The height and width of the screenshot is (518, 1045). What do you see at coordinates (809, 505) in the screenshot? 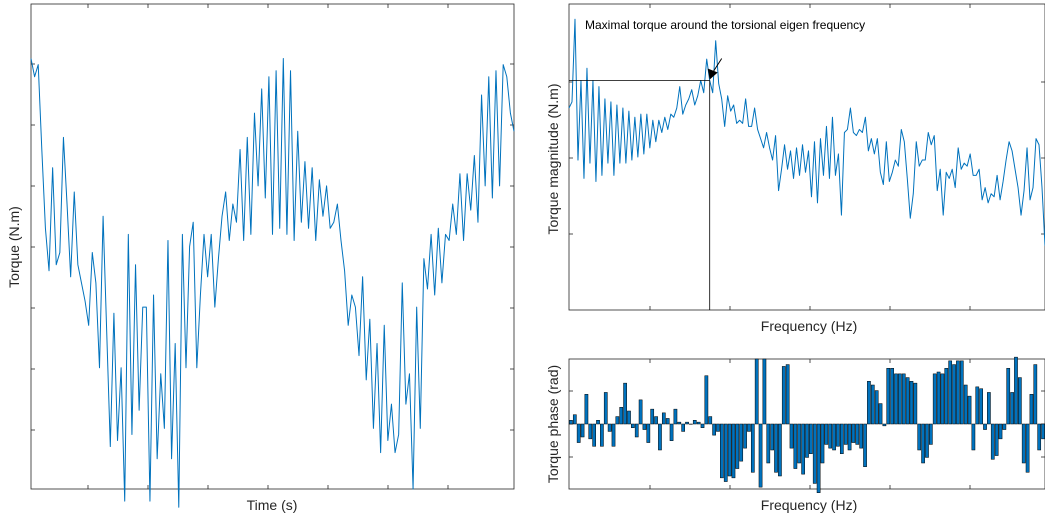
I see `phase-x-axis-label: Frequency (Hz)` at bounding box center [809, 505].